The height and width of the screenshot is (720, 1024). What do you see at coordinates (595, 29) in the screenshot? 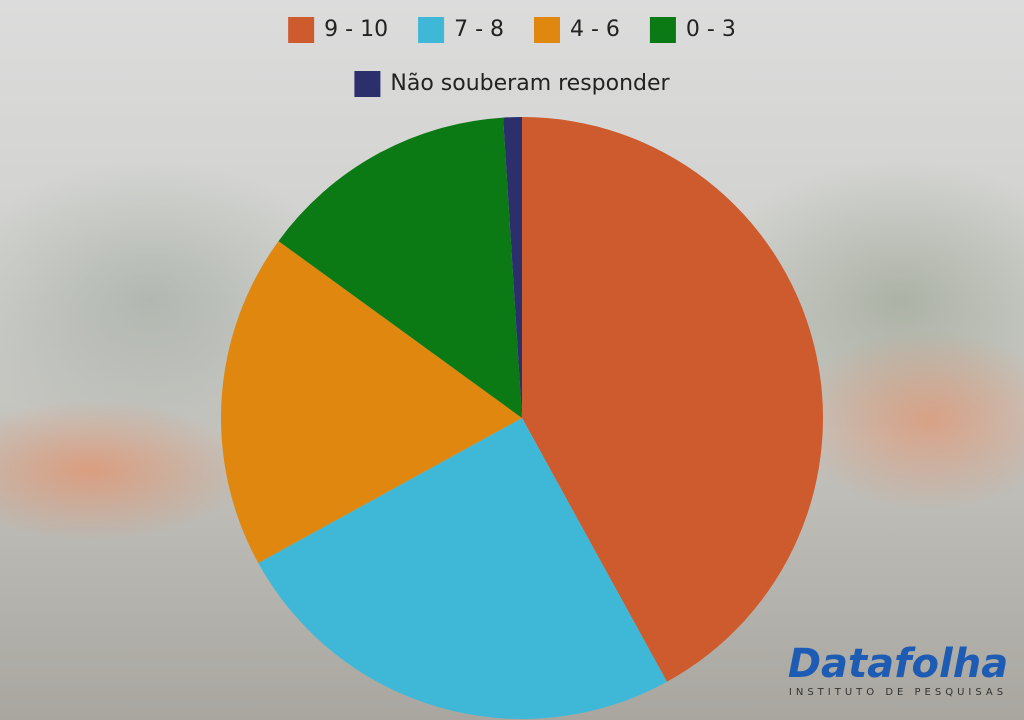
I see `legend-label: 4 - 6` at bounding box center [595, 29].